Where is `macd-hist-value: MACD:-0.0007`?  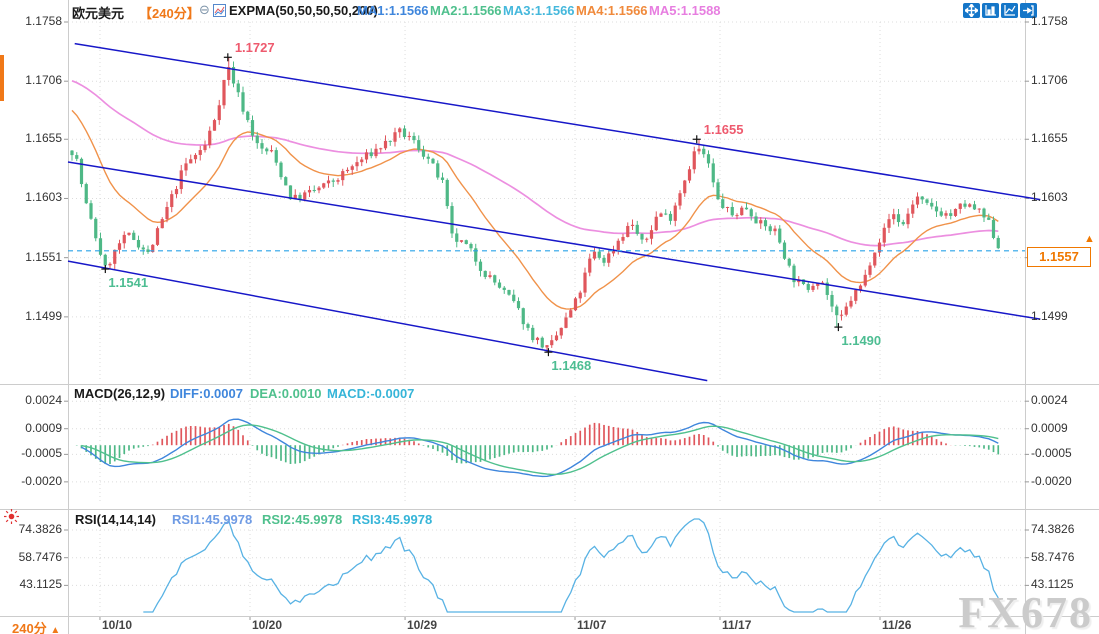 macd-hist-value: MACD:-0.0007 is located at coordinates (371, 393).